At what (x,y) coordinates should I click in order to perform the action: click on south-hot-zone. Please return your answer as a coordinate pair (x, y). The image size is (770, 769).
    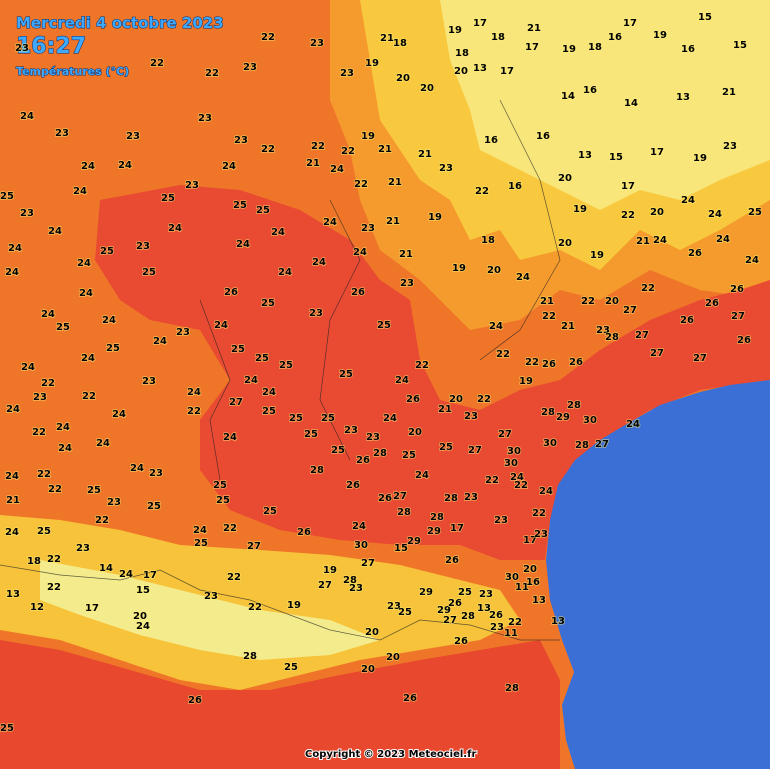
    Looking at the image, I should click on (280, 704).